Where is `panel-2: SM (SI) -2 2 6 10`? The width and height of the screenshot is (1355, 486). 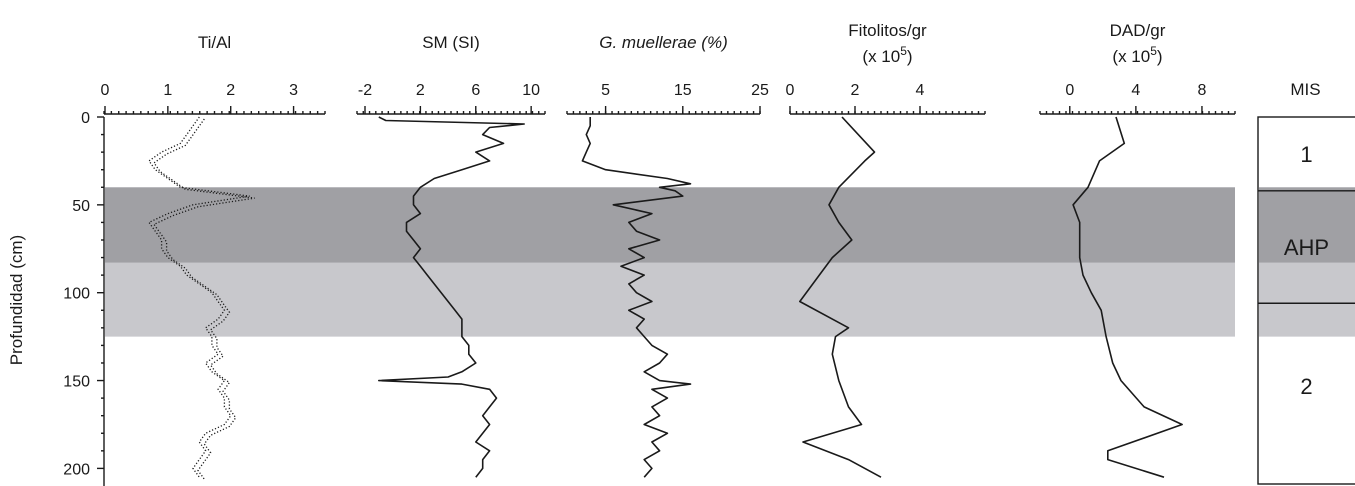
panel-2: SM (SI) -2 2 6 10 is located at coordinates (451, 255).